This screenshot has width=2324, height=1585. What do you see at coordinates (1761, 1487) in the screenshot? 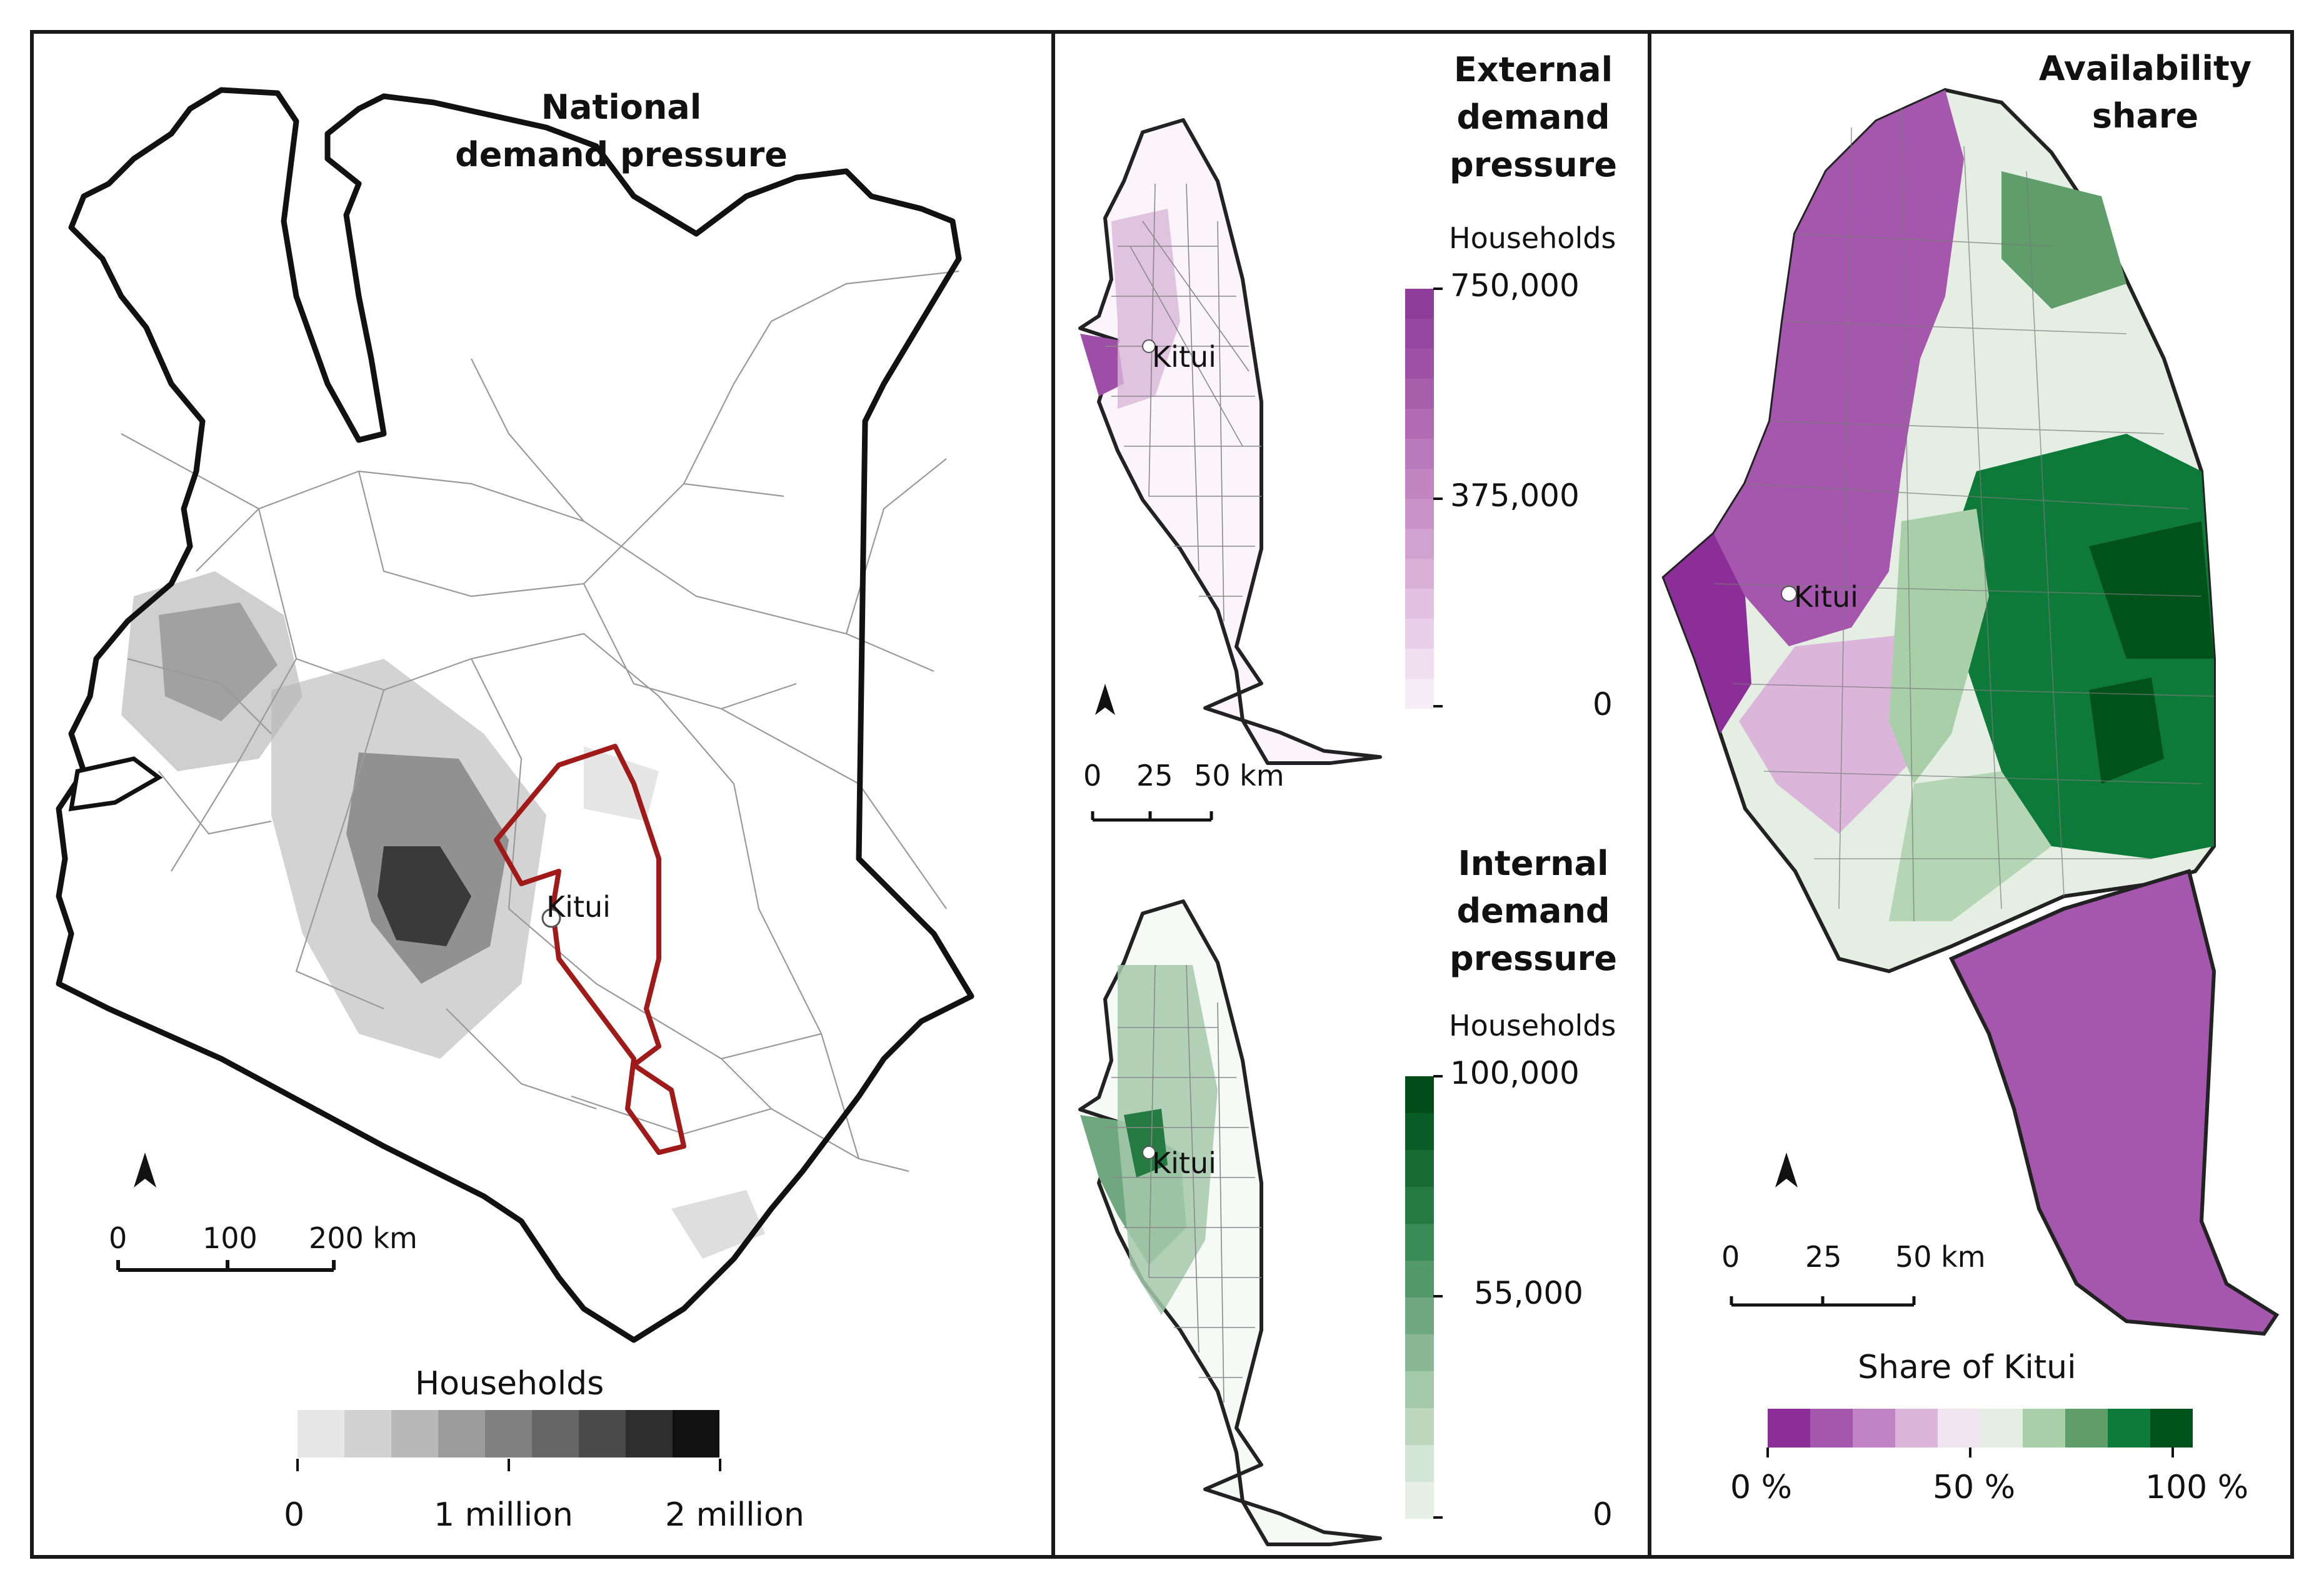
I see `share-label-0: 0 %` at bounding box center [1761, 1487].